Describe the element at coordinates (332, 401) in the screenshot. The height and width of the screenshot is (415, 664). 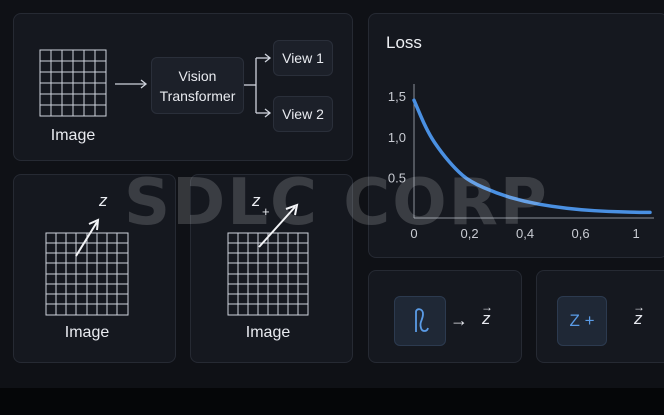
I see `bottom-bar` at that location.